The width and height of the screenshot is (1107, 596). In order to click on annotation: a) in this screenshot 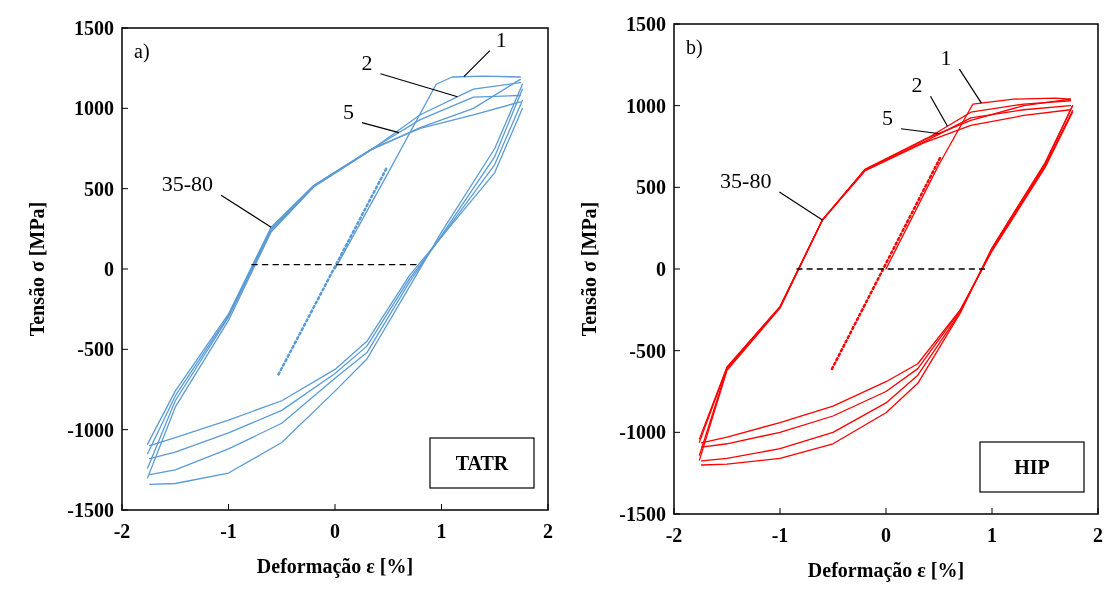, I will do `click(142, 51)`.